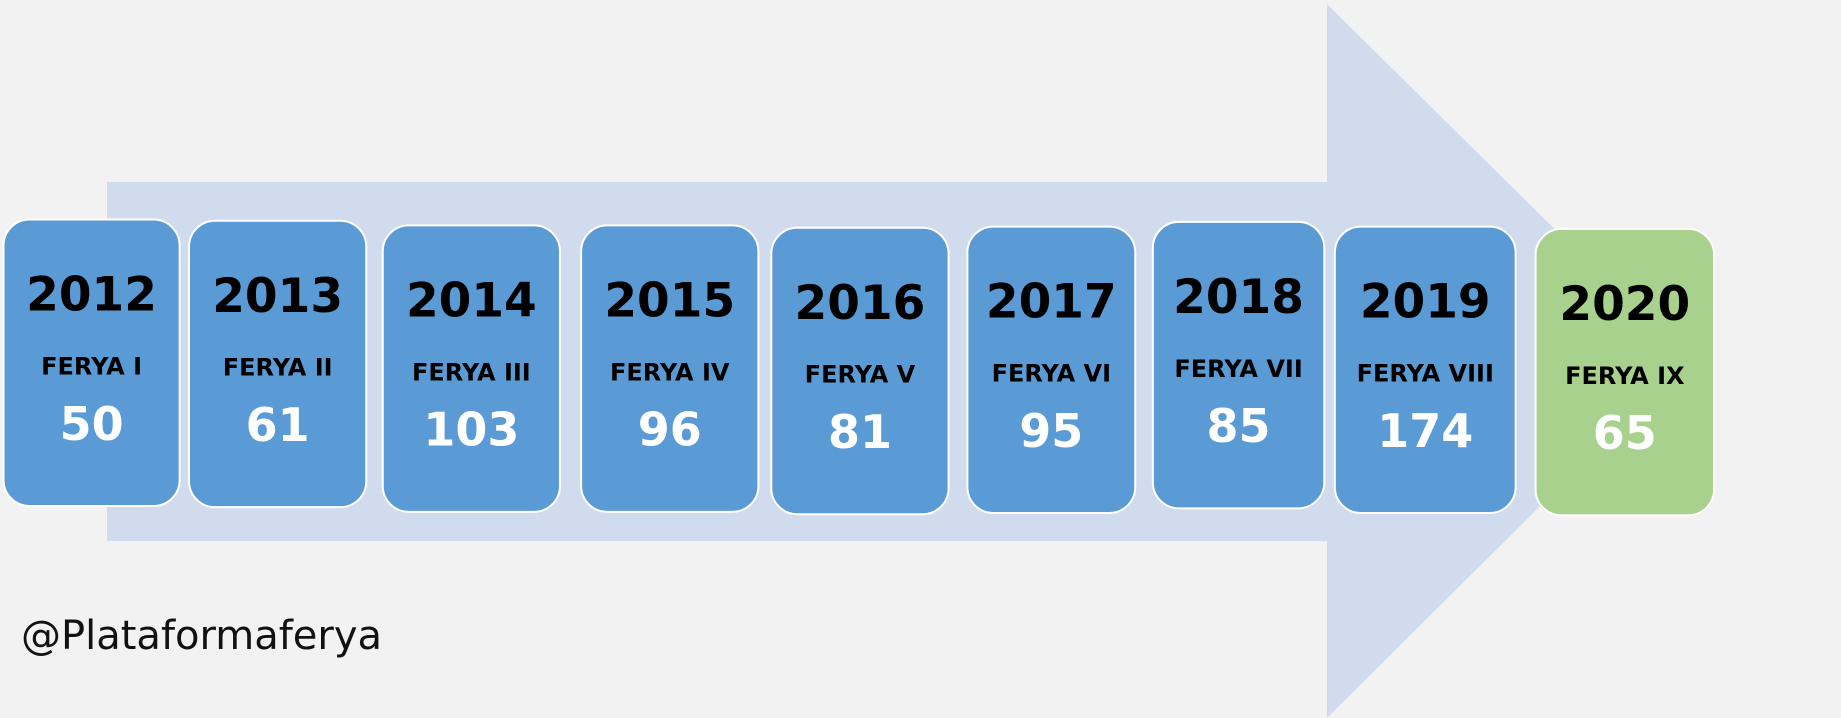 The height and width of the screenshot is (718, 1841). Describe the element at coordinates (471, 301) in the screenshot. I see `card-year: 2014` at that location.